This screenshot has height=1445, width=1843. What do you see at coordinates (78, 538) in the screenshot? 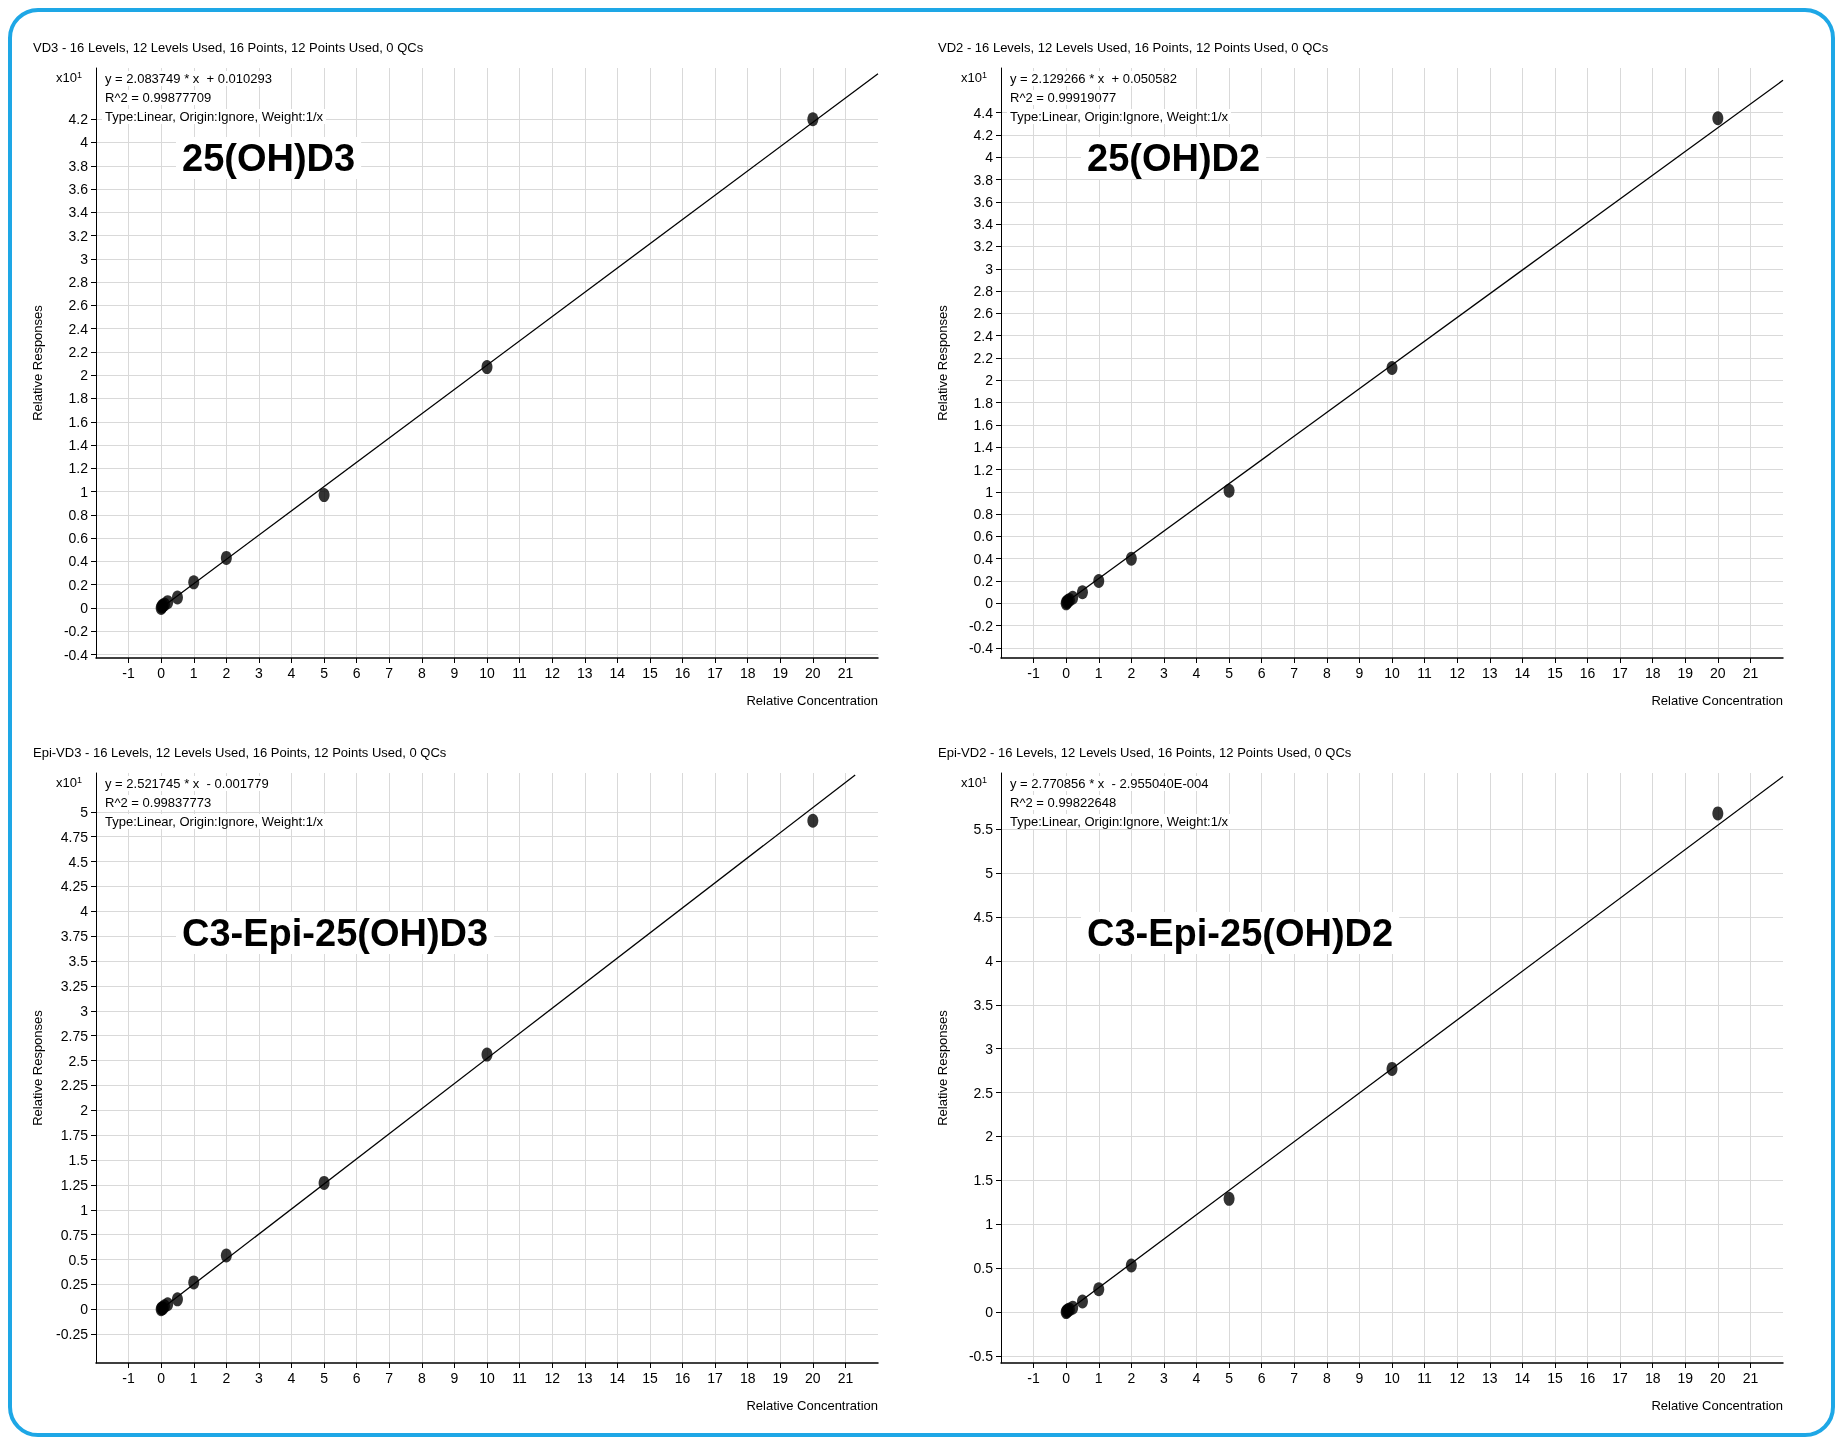
I see `y-tick-label: 0.6` at bounding box center [78, 538].